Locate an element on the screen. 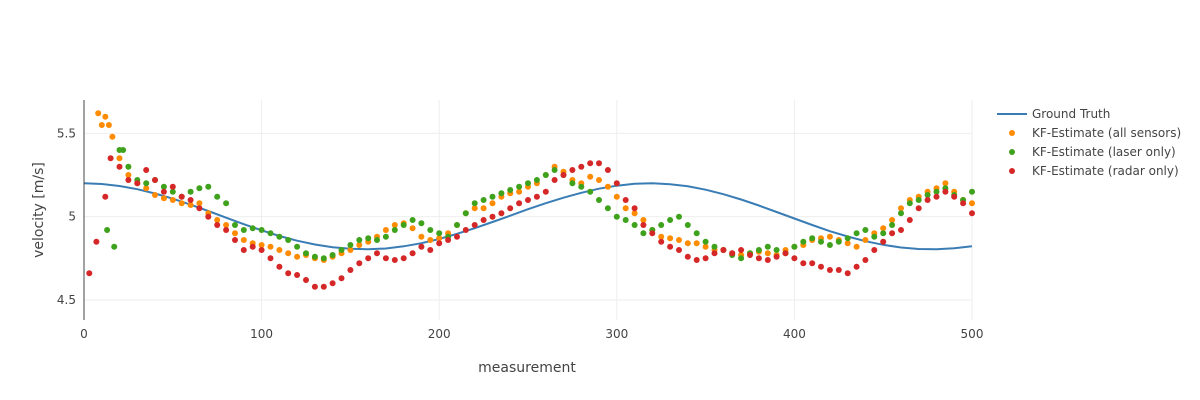 Image resolution: width=1200 pixels, height=400 pixels. legend-item: KF-Estimate (radar only) is located at coordinates (1094, 171).